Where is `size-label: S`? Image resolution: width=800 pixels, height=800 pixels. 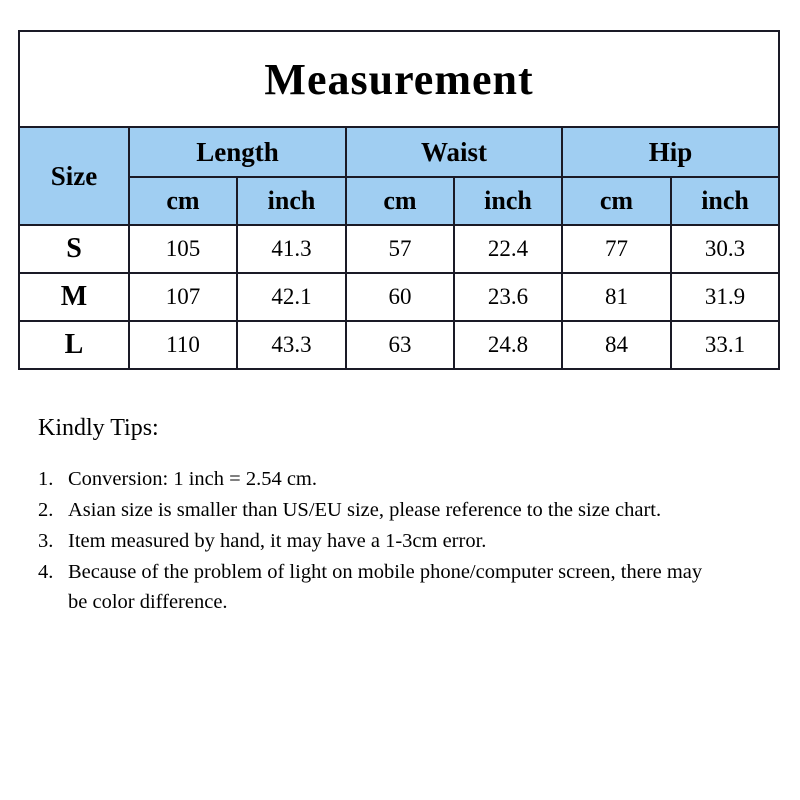
size-label: S is located at coordinates (74, 249).